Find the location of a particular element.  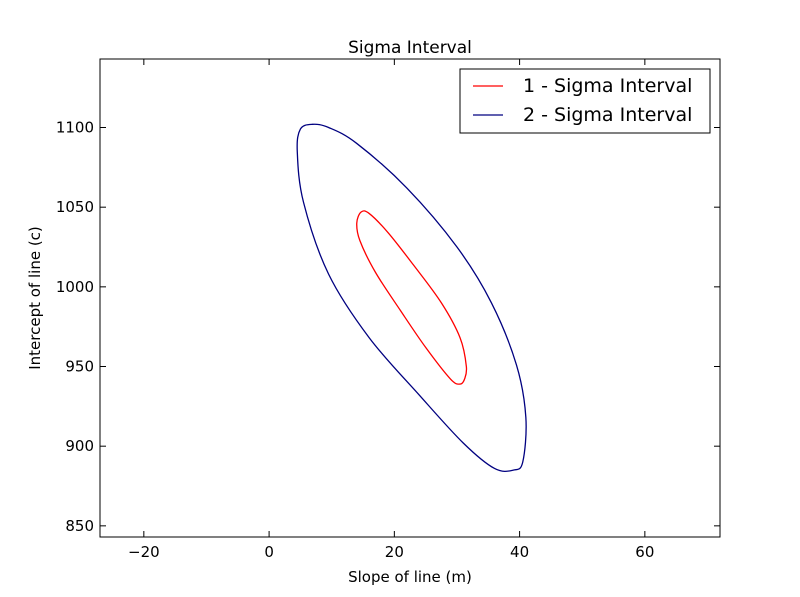

legend-label-2: 2 - Sigma Interval is located at coordinates (607, 115).